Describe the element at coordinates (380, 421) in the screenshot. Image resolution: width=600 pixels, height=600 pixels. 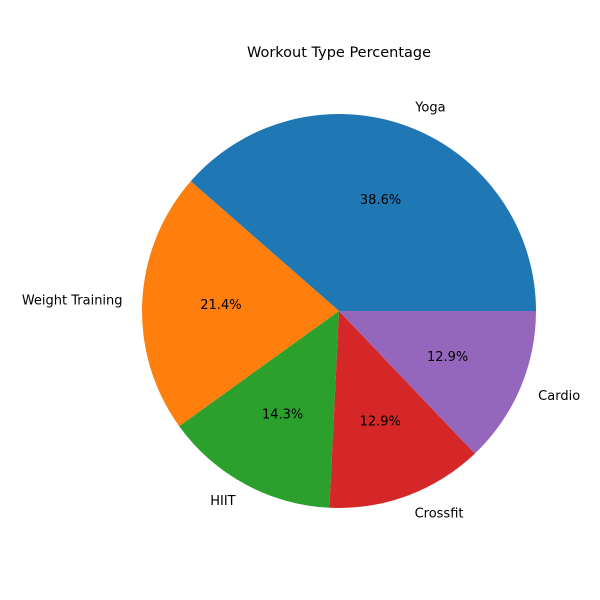
I see `slice-percent-crossfit: 12.9%` at that location.